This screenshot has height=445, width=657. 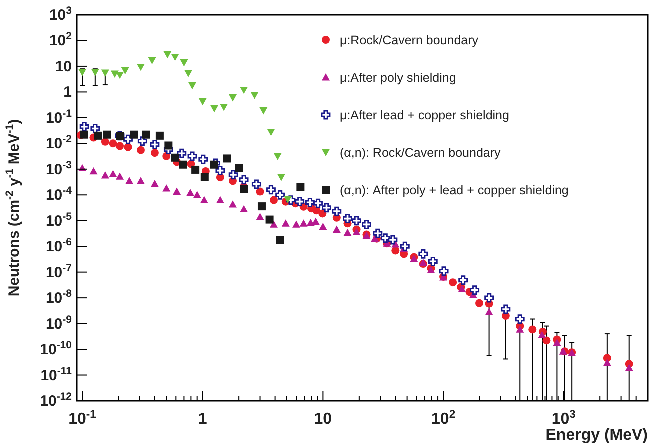 I want to click on legend-label: μ:Rock/Cavern boundary, so click(x=410, y=41).